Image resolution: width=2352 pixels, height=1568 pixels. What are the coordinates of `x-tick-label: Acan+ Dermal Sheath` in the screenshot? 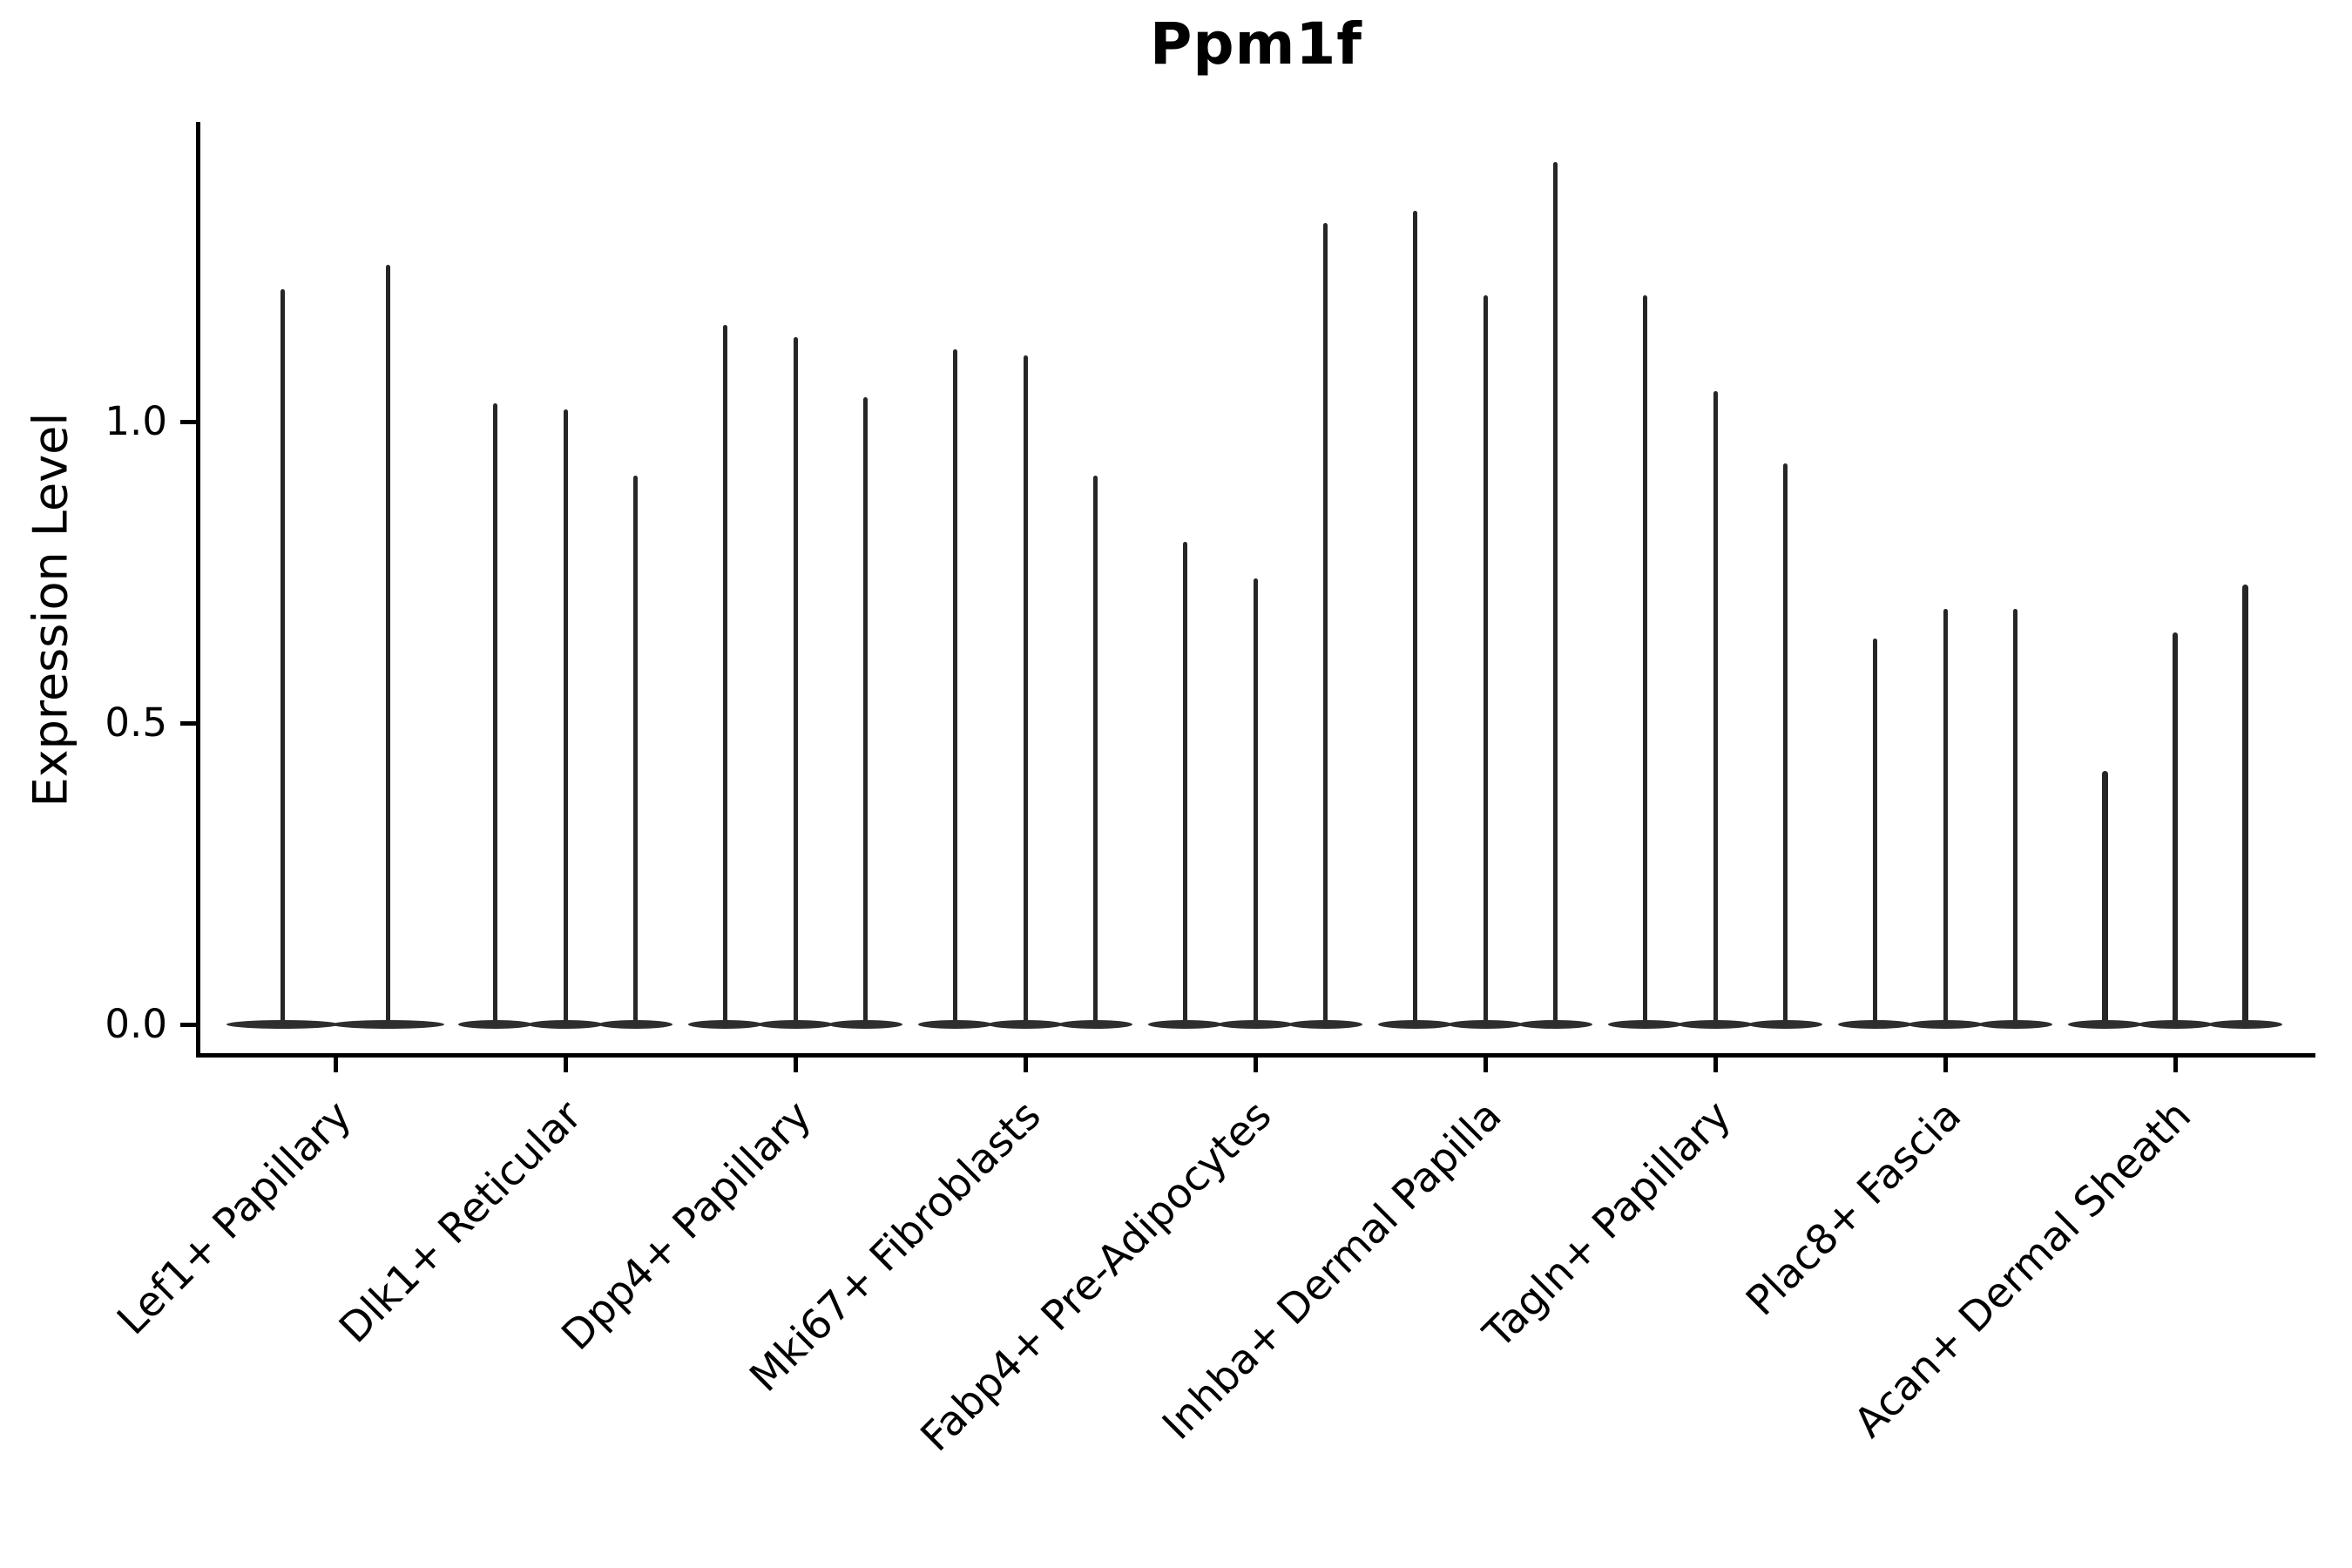 It's located at (1669, 1264).